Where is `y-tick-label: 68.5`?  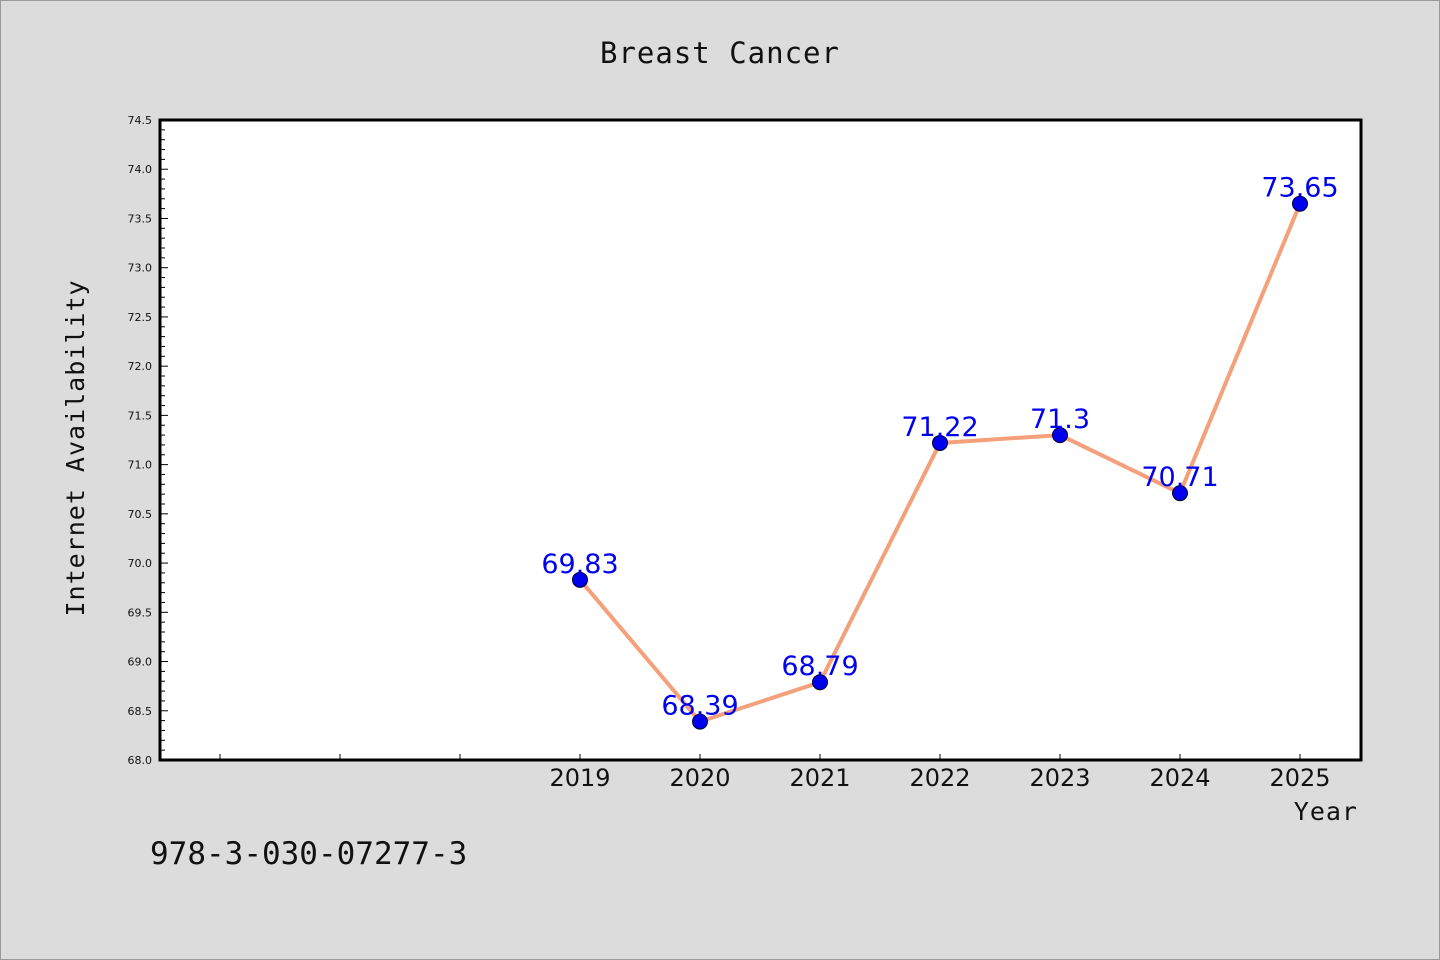 y-tick-label: 68.5 is located at coordinates (140, 711).